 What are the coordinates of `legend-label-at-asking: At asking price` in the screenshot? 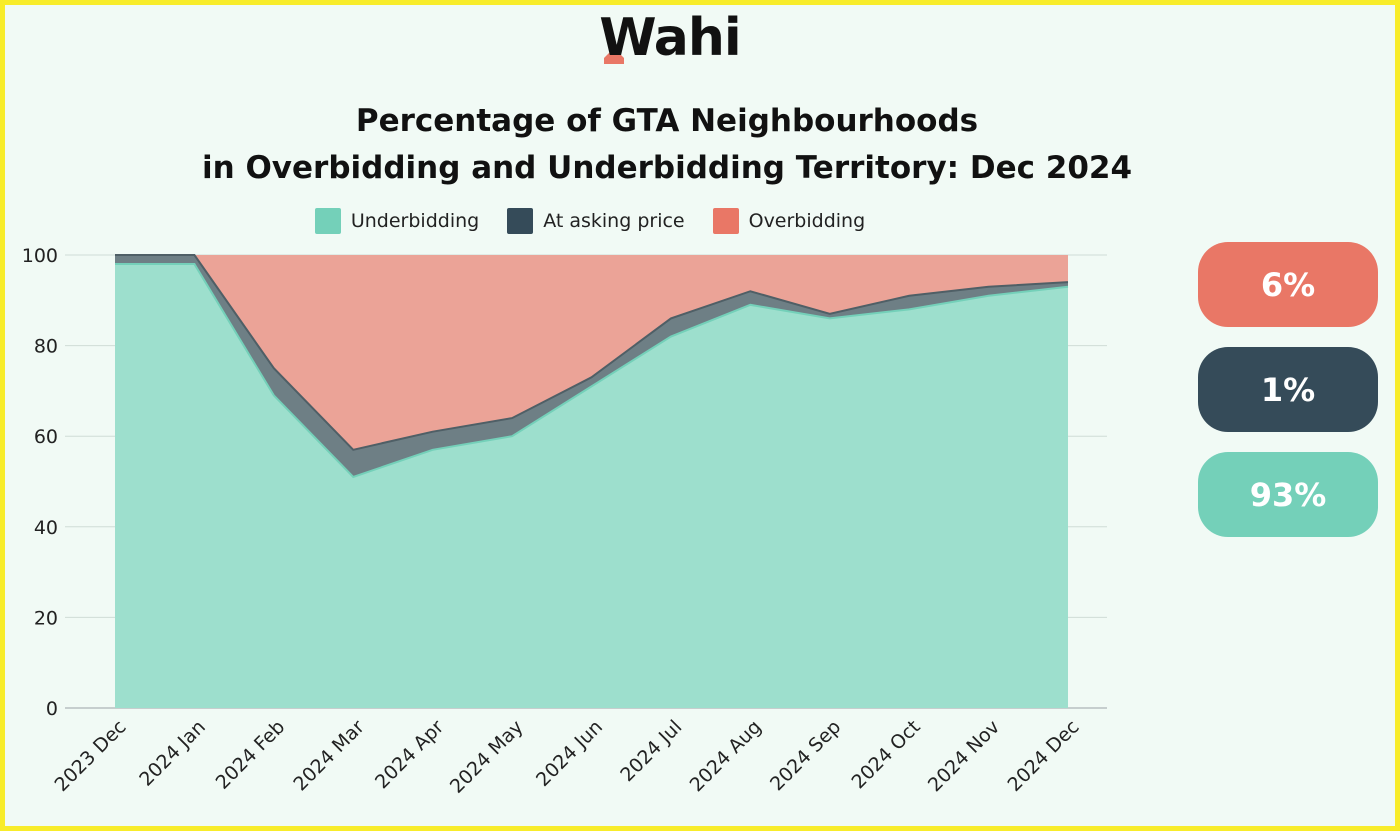 It's located at (614, 221).